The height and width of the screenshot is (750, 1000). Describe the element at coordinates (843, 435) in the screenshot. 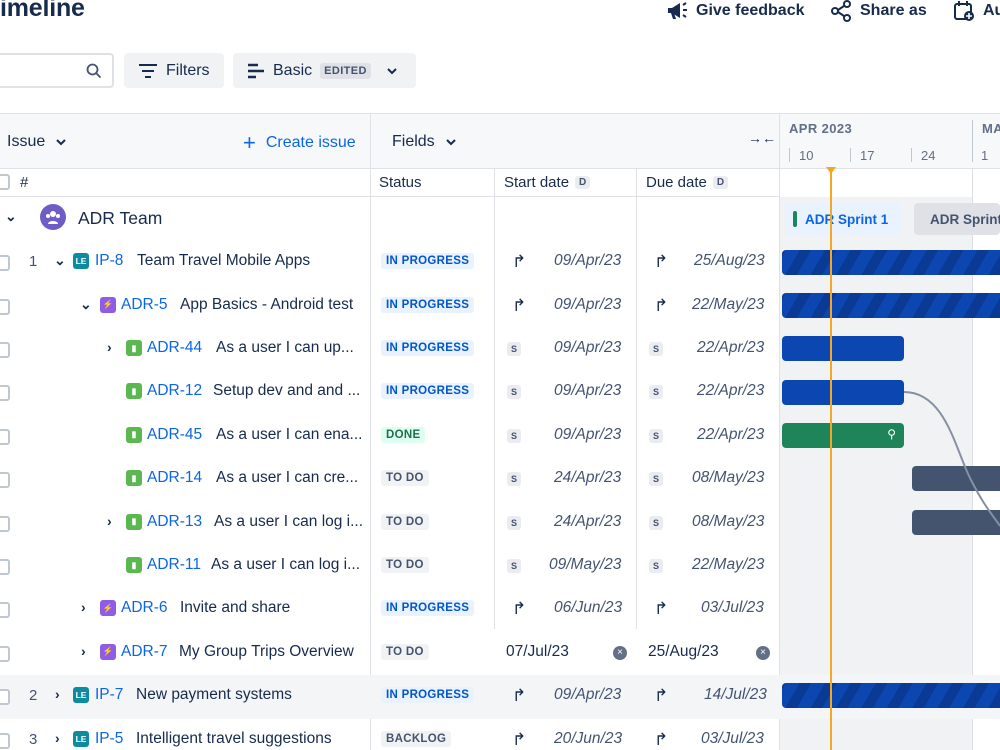

I see `story-bar: ⚲` at that location.